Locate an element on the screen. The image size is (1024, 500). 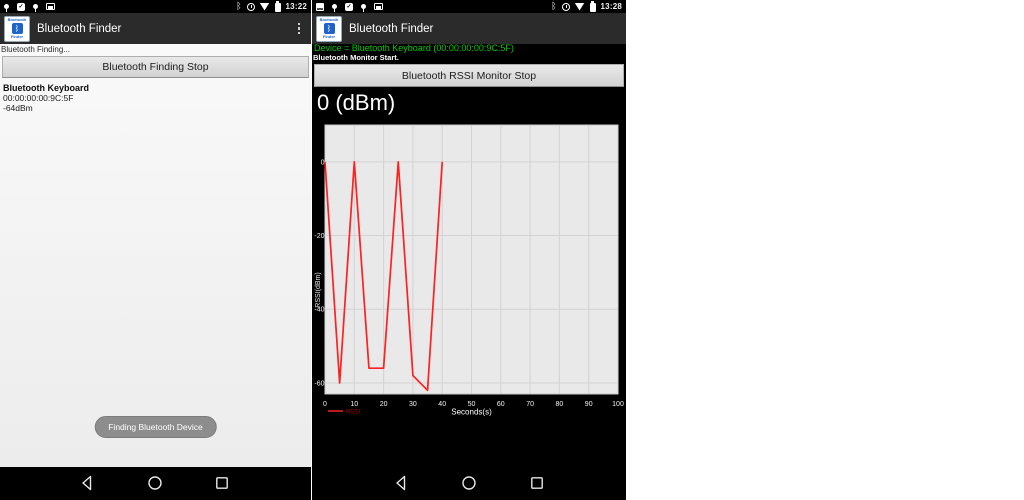
x-tick-label: 60 is located at coordinates (501, 404).